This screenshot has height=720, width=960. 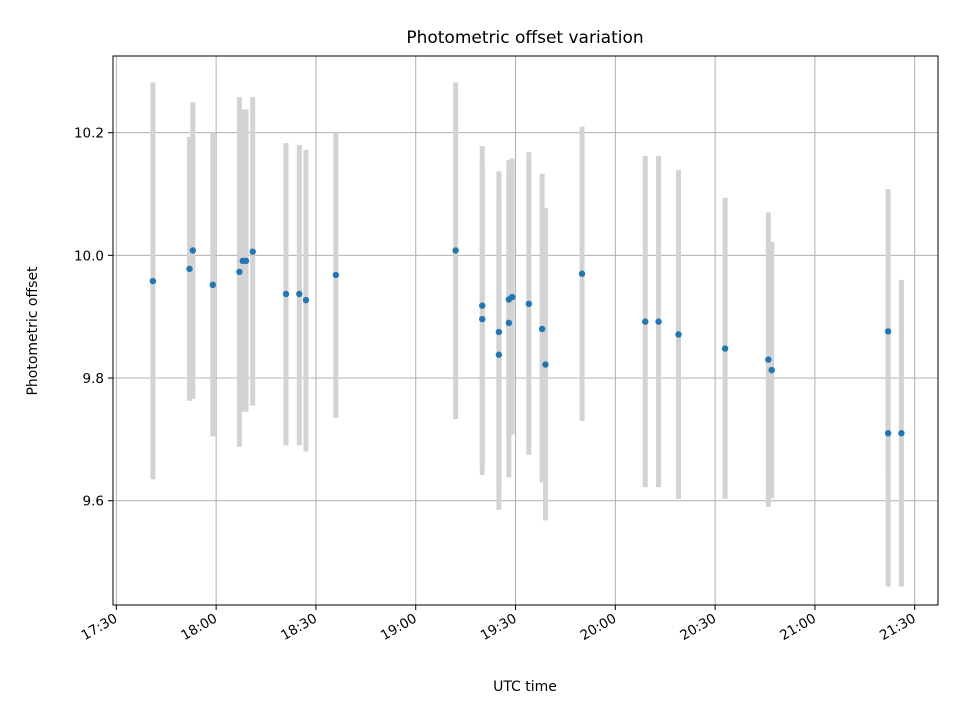 What do you see at coordinates (93, 379) in the screenshot?
I see `y-tick-label: 9.8` at bounding box center [93, 379].